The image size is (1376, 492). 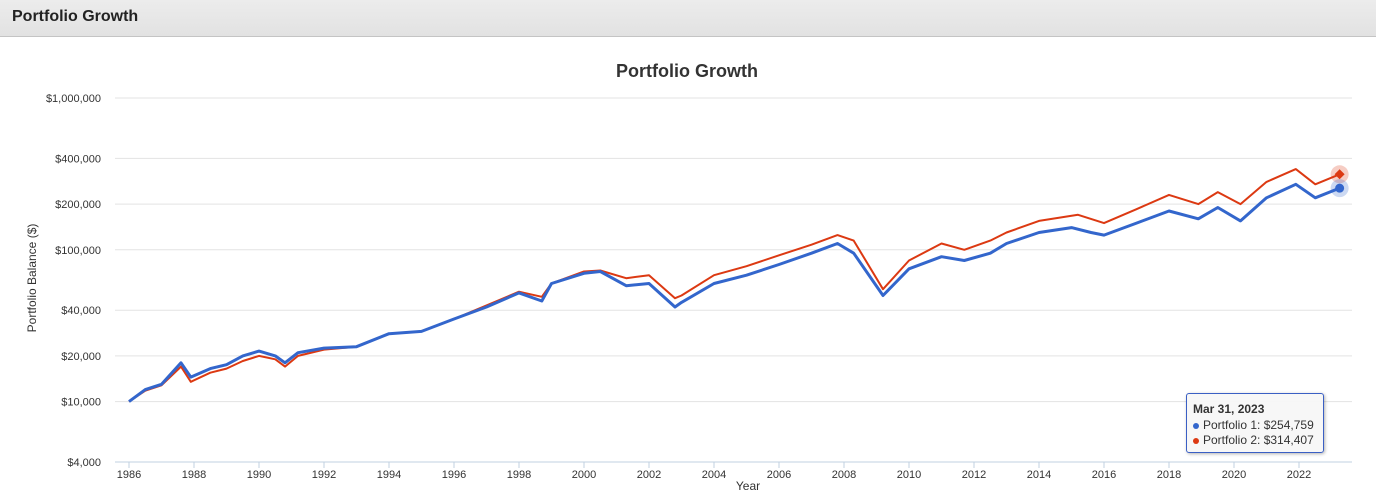 I want to click on y-tick-label: $4,000, so click(x=84, y=463).